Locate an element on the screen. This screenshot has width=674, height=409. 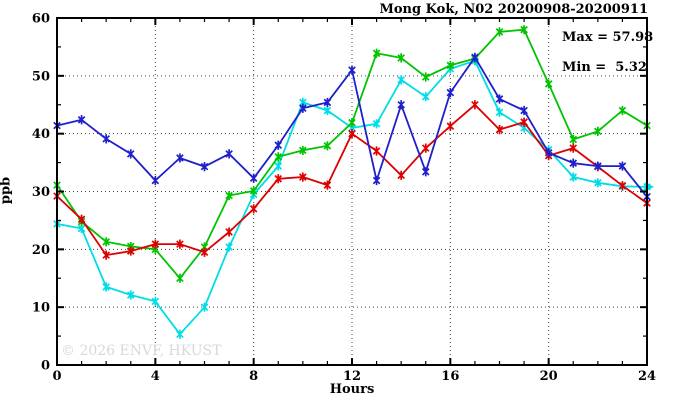
x-tick-label: 4 is located at coordinates (155, 376).